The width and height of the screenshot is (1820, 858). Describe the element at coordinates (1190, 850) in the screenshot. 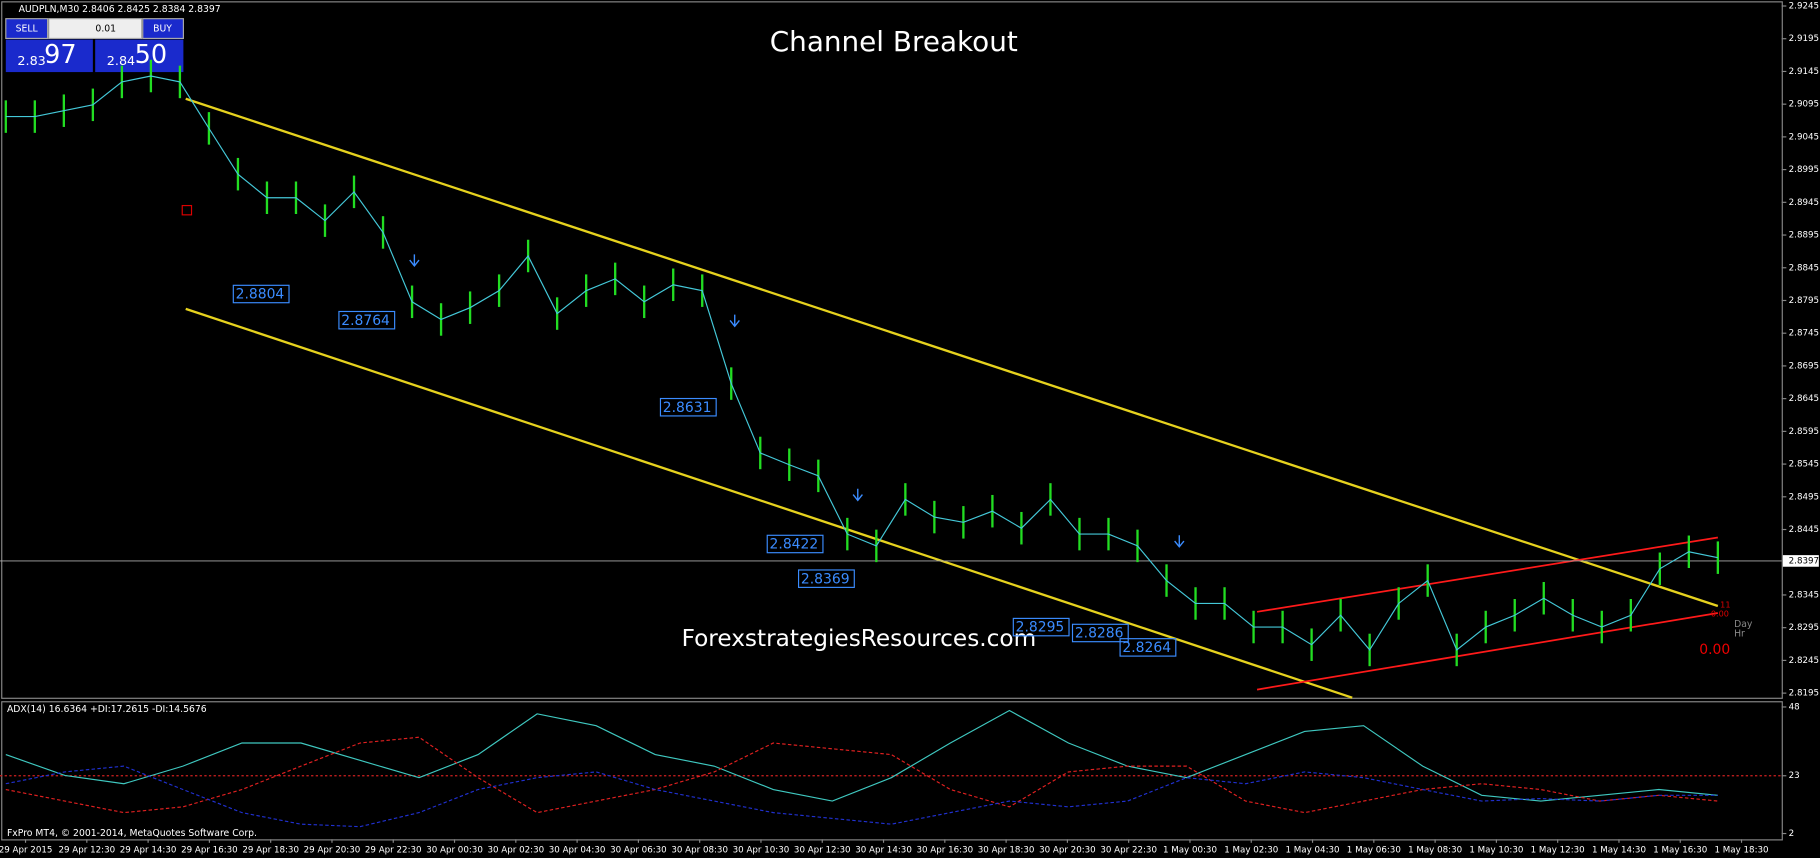

I see `x-tick-label: 1 May 00:30` at that location.